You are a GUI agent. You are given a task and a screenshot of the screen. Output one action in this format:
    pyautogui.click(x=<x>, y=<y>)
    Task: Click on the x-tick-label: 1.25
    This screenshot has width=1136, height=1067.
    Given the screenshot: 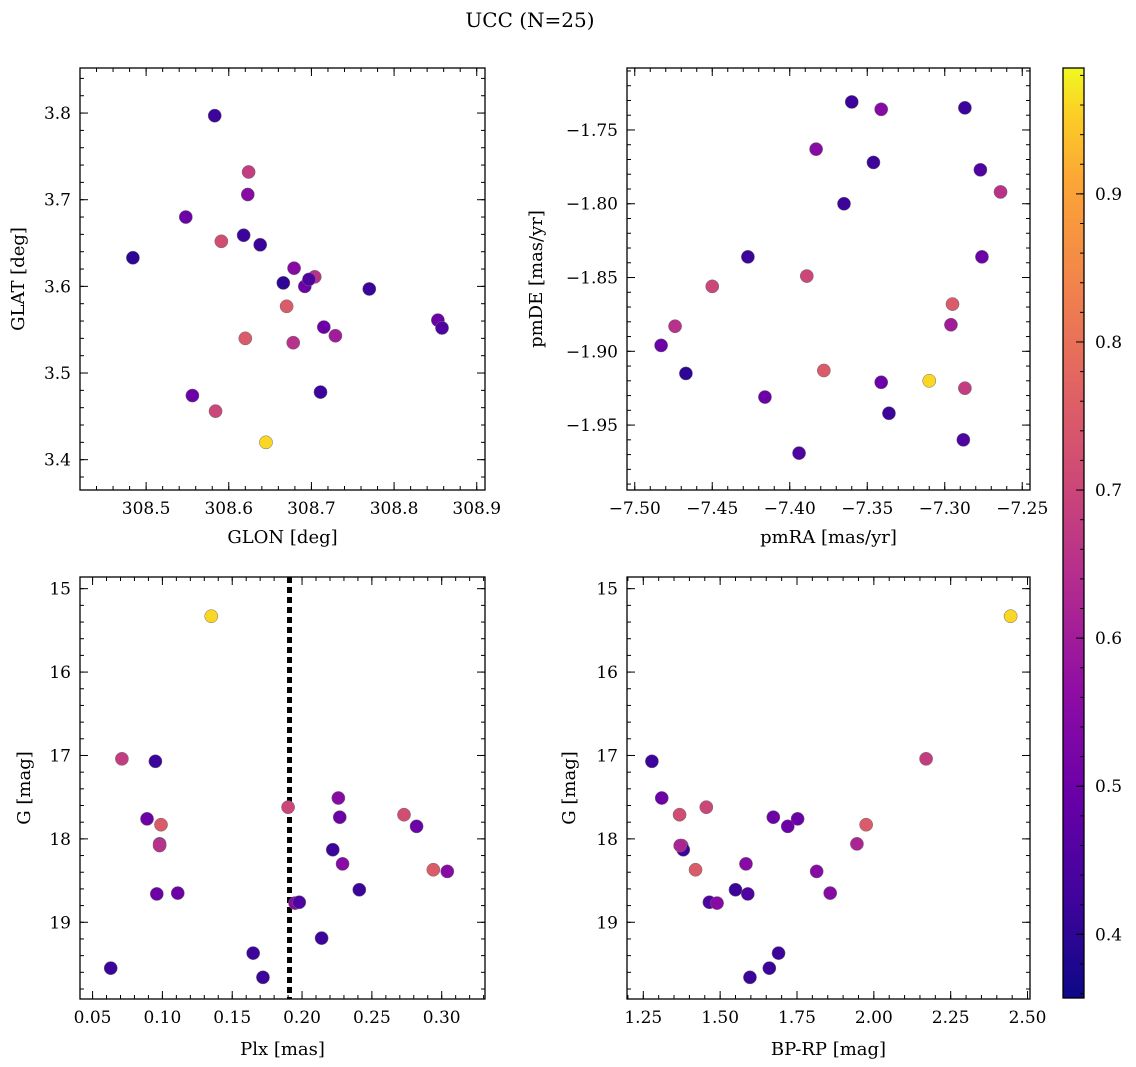 What is the action you would take?
    pyautogui.click(x=643, y=1018)
    